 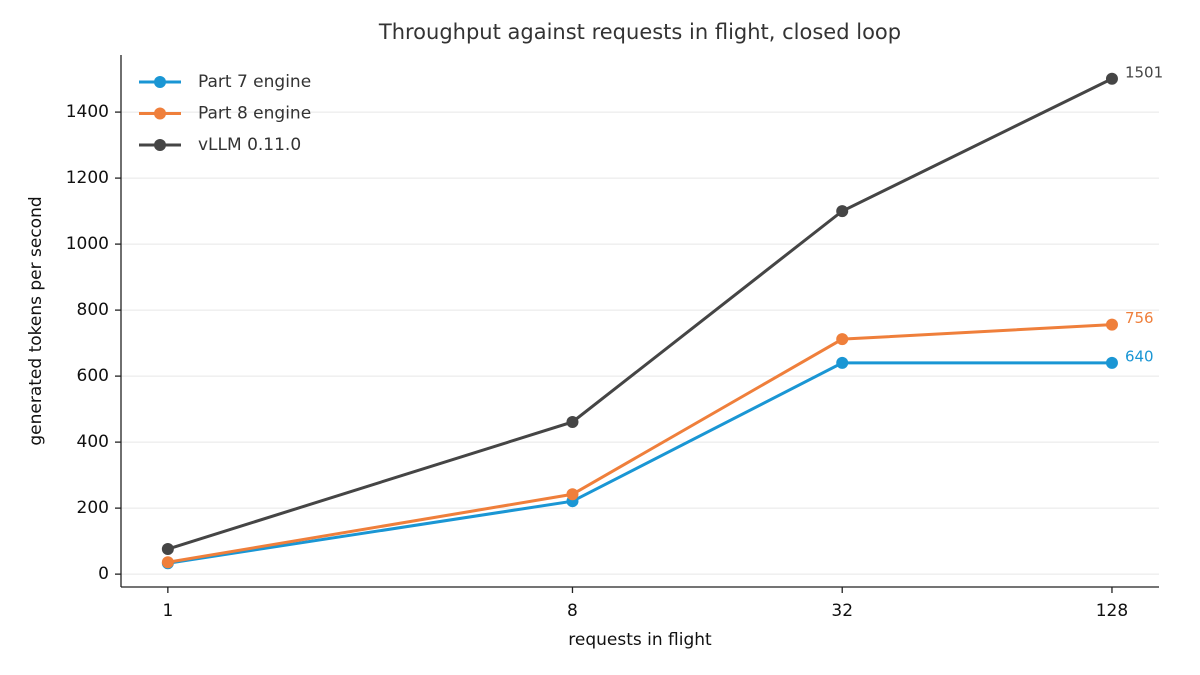 I want to click on x-axis-label: requests in flight, so click(x=640, y=640).